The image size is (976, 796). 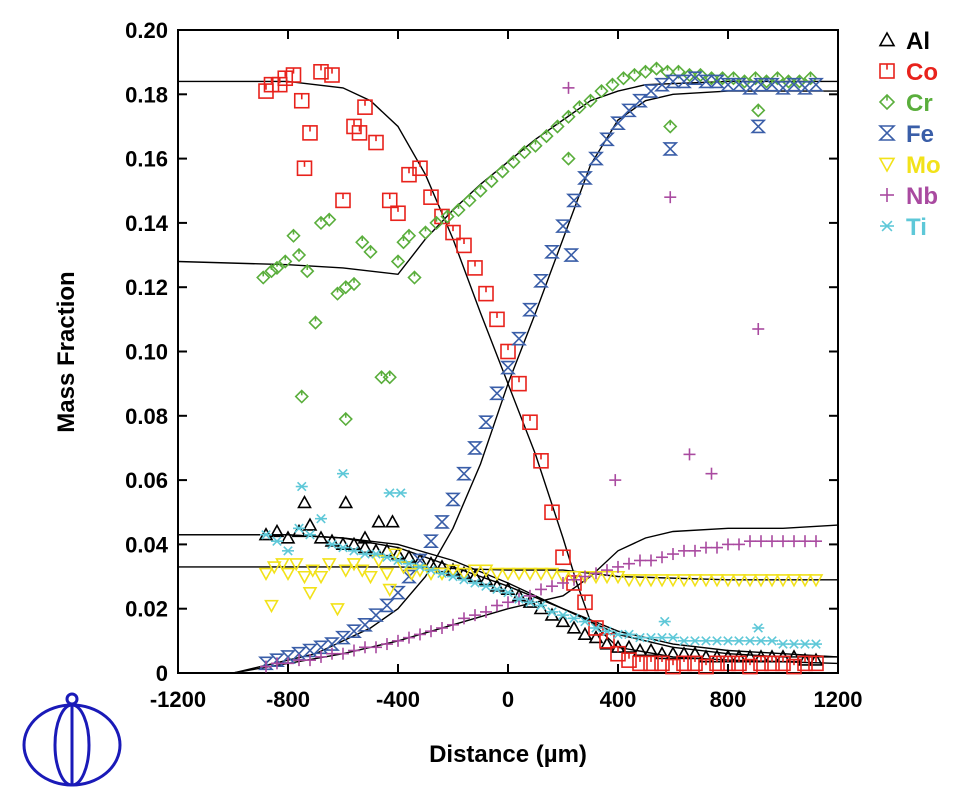 What do you see at coordinates (146, 287) in the screenshot?
I see `y-tick-label: 0.12` at bounding box center [146, 287].